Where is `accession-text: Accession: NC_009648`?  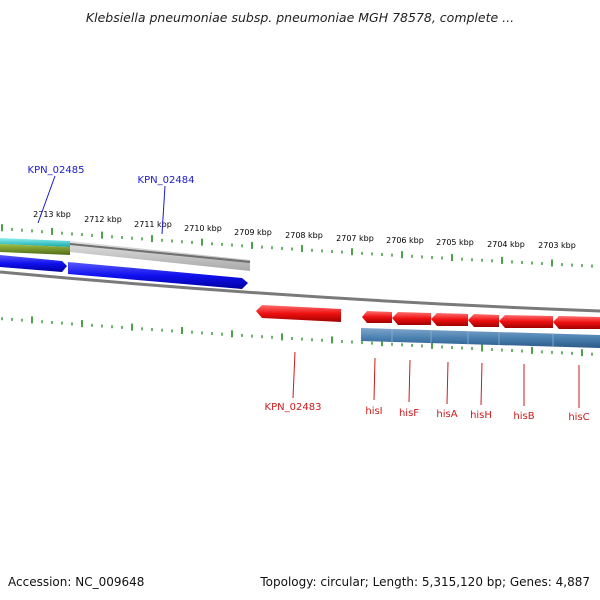
accession-text: Accession: NC_009648 is located at coordinates (76, 582).